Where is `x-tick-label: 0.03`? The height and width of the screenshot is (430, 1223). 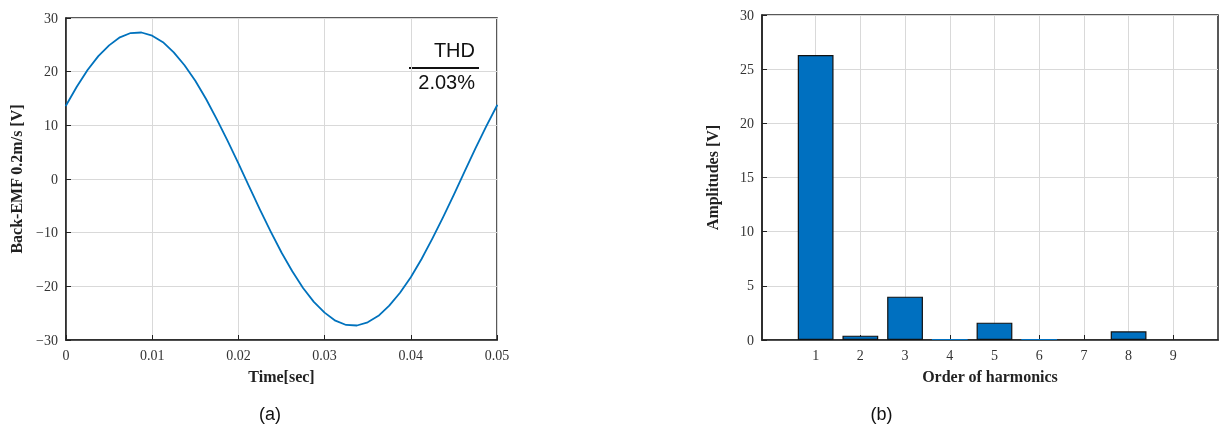
x-tick-label: 0.03 is located at coordinates (324, 355).